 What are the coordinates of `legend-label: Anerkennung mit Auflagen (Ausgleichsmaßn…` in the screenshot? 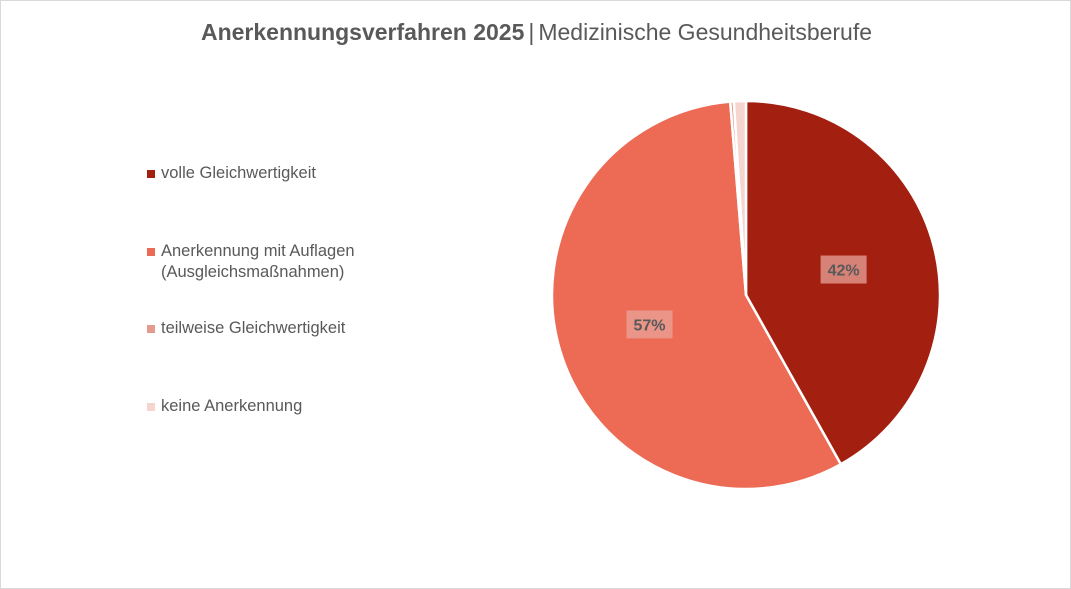 It's located at (258, 261).